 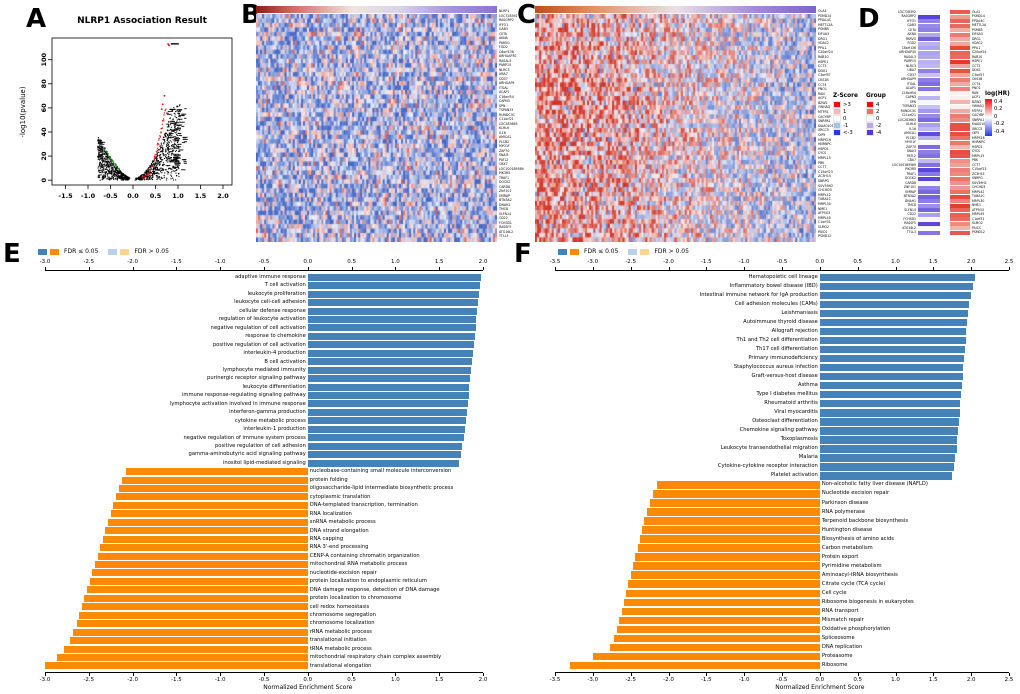 What do you see at coordinates (326, 538) in the screenshot?
I see `enrichment-bar-label: RNA capping` at bounding box center [326, 538].